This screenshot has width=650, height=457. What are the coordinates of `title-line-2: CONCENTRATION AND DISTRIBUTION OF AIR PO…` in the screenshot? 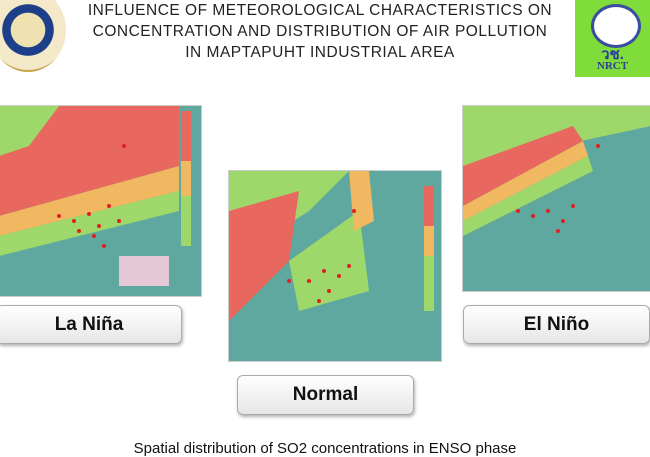 It's located at (320, 31).